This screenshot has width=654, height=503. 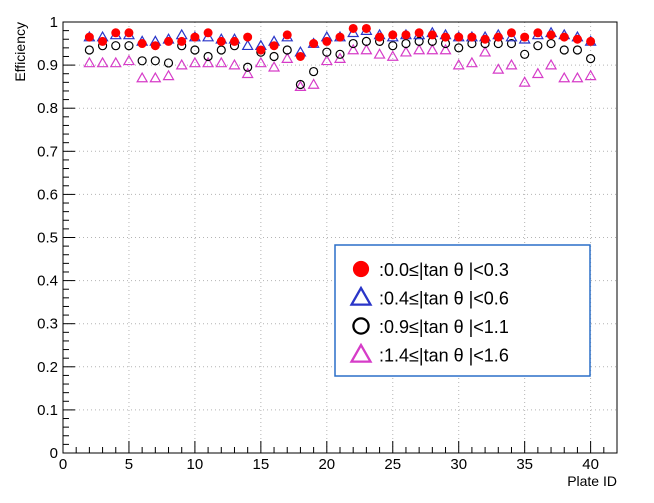 I want to click on y-tick-label: 0.3, so click(x=47, y=324).